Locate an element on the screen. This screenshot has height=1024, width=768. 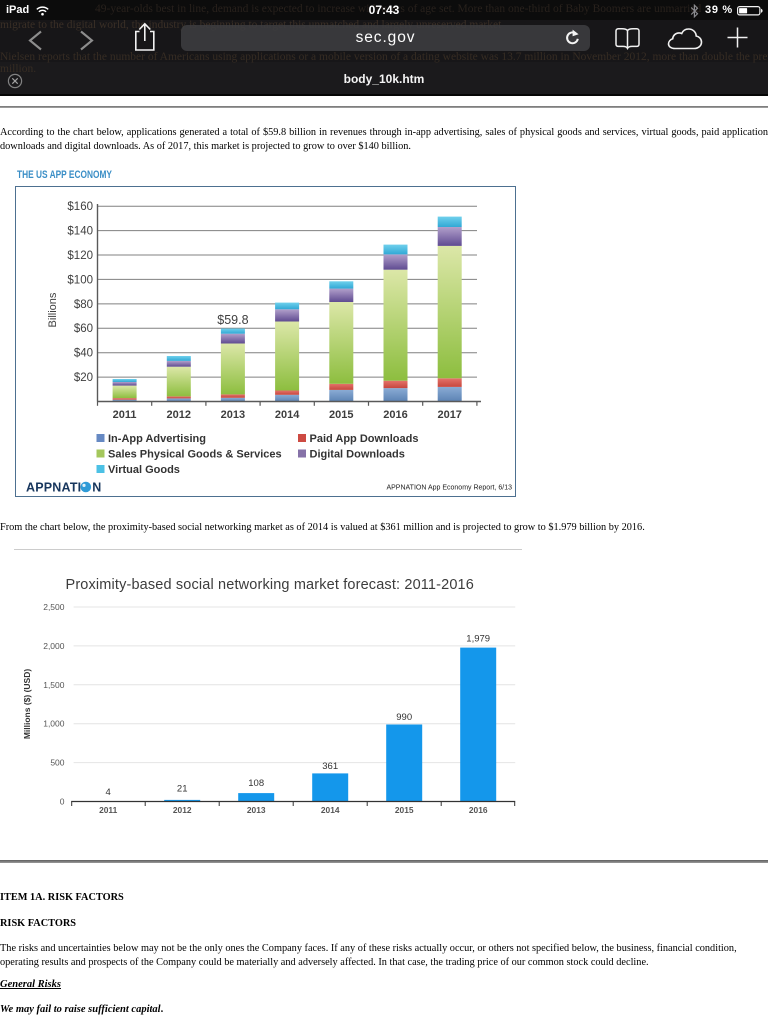
svg-text: 2,000 is located at coordinates (54, 646).